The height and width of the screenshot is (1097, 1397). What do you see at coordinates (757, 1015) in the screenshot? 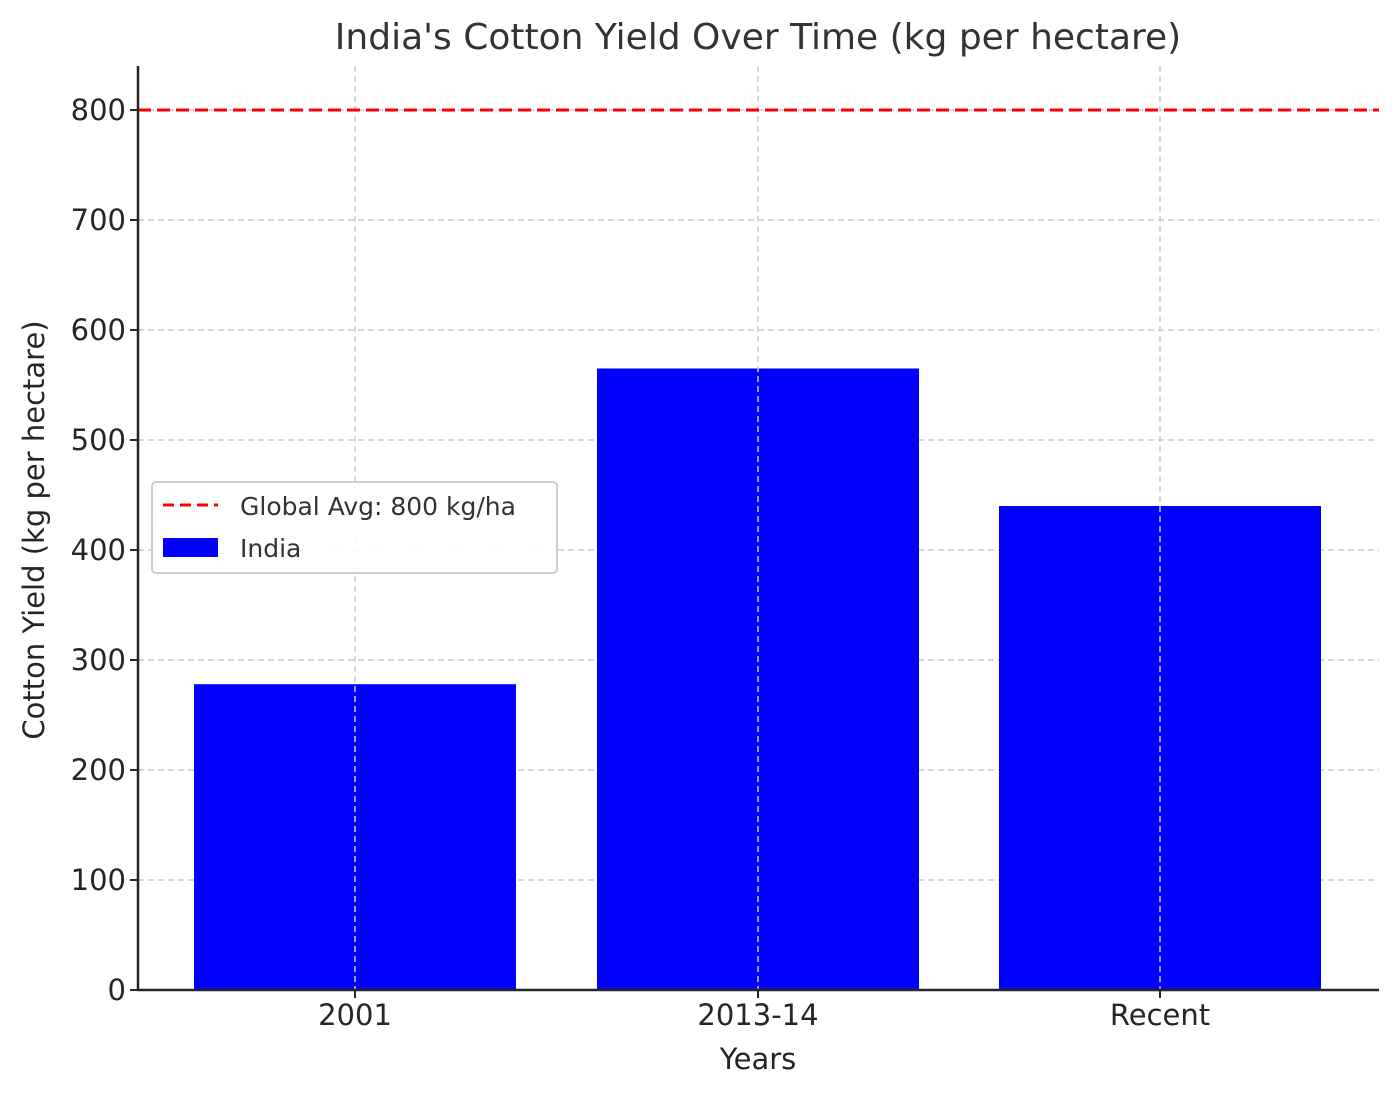
I see `x-tick-label: 2013-14` at bounding box center [757, 1015].